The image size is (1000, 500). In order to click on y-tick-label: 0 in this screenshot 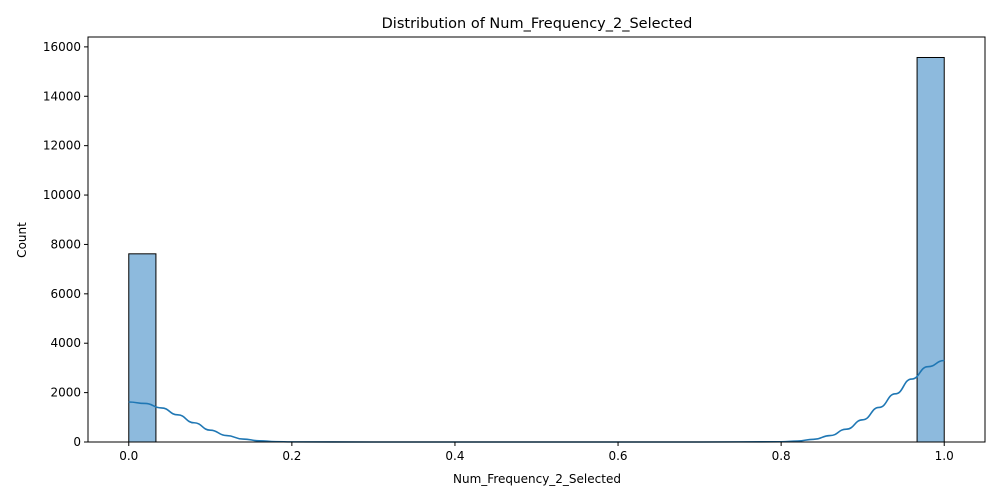, I will do `click(77, 442)`.